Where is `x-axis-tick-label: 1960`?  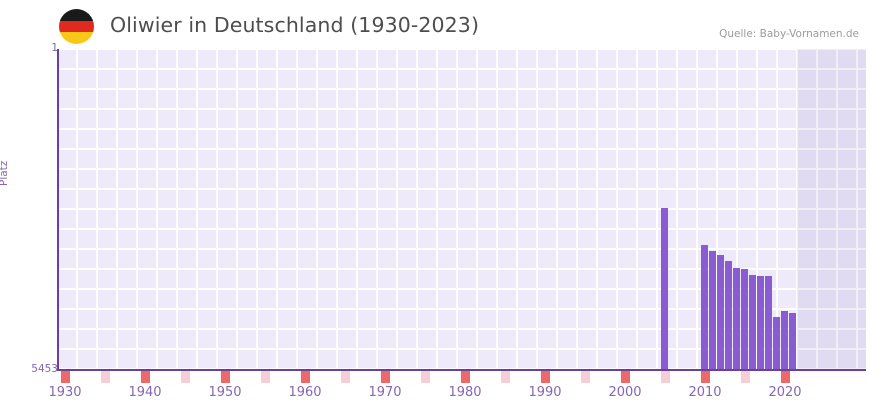 x-axis-tick-label: 1960 is located at coordinates (305, 392).